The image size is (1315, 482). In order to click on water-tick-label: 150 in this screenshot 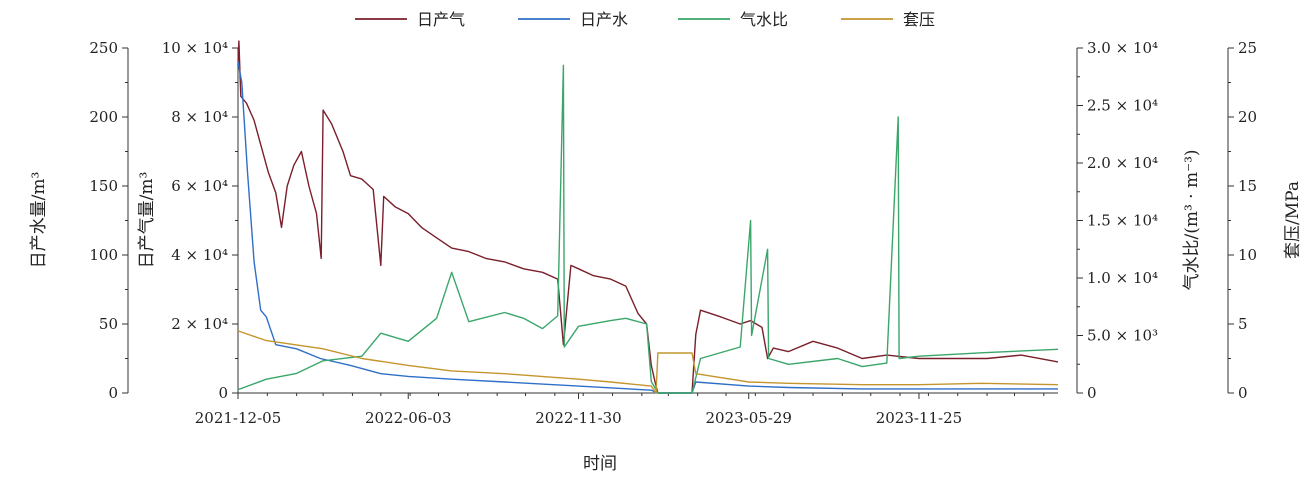, I will do `click(103, 186)`.